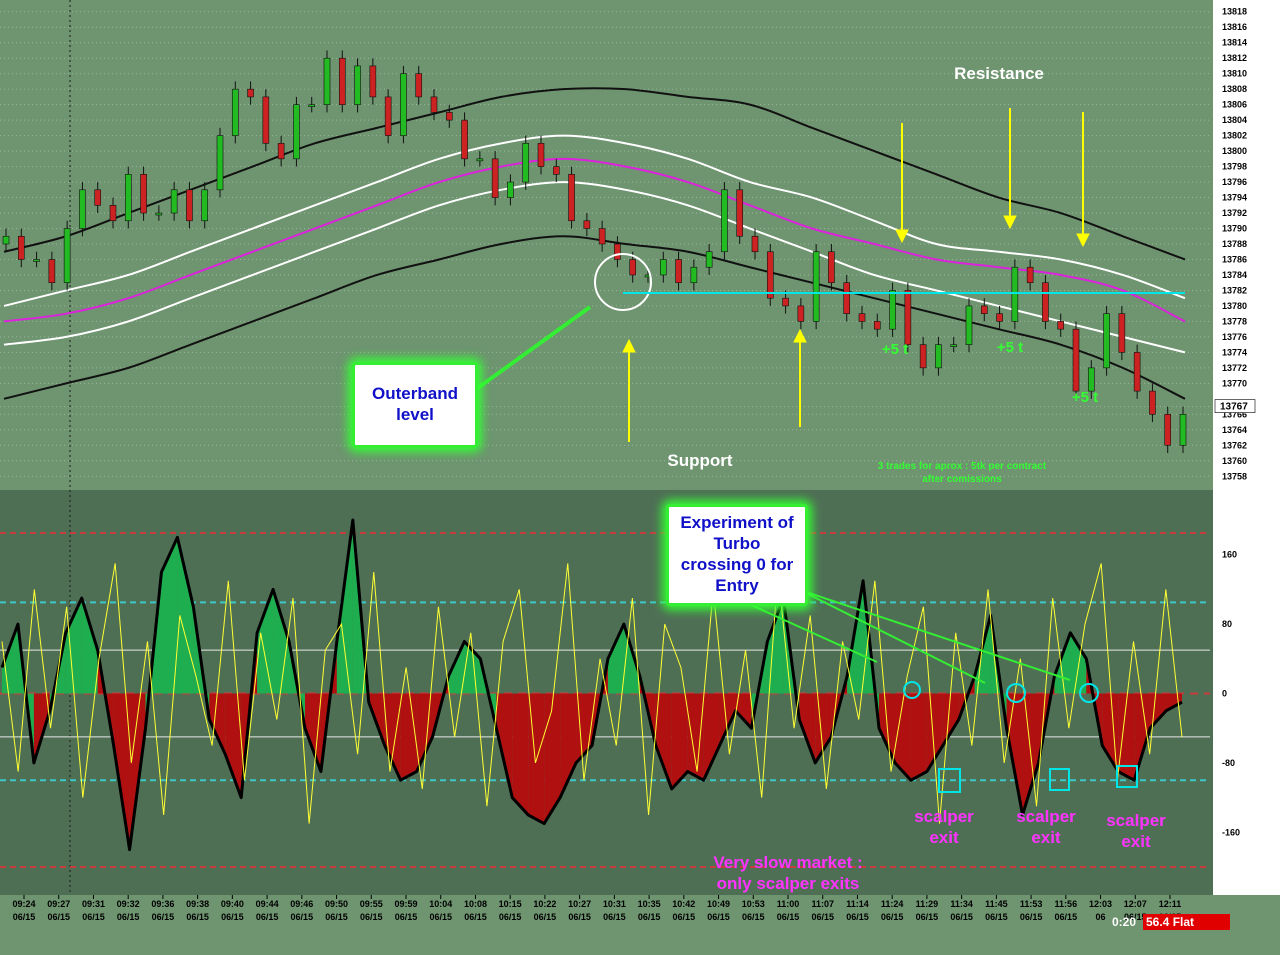 Image resolution: width=1280 pixels, height=955 pixels. What do you see at coordinates (1066, 904) in the screenshot?
I see `time-tick-label: 11:56` at bounding box center [1066, 904].